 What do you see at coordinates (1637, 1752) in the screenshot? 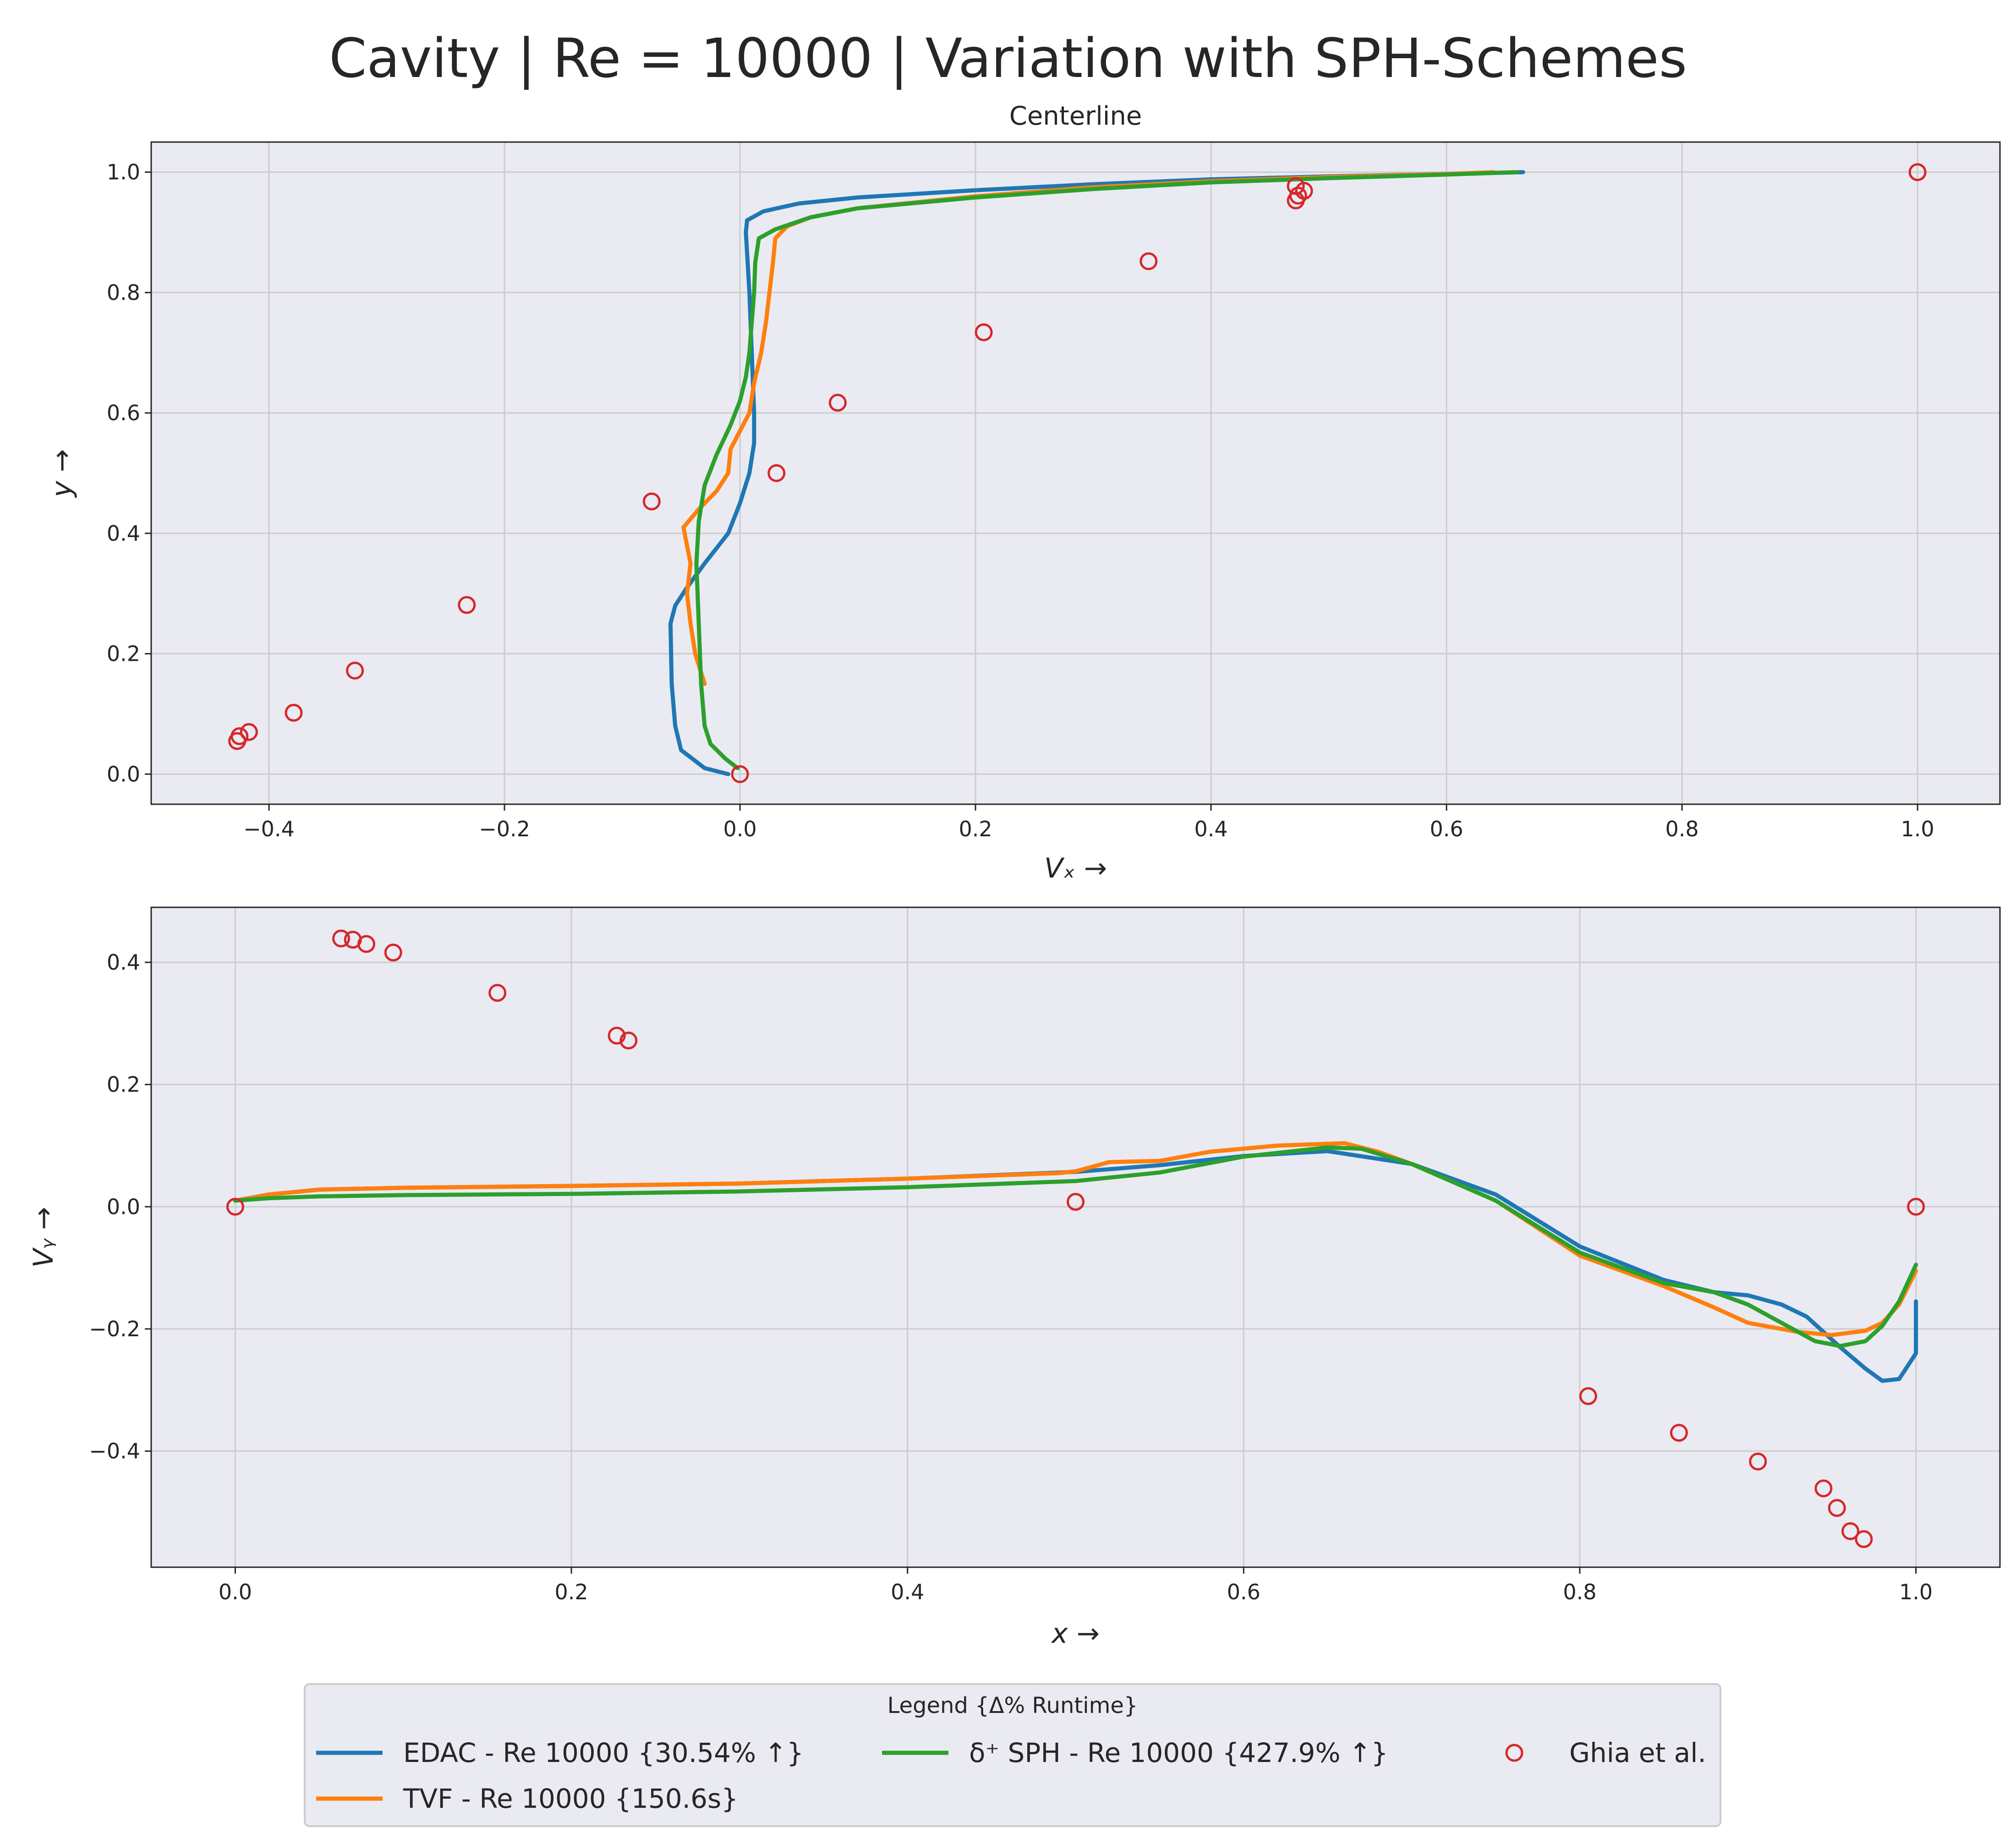
I see `legend-ghia-label: Ghia et al.` at bounding box center [1637, 1752].